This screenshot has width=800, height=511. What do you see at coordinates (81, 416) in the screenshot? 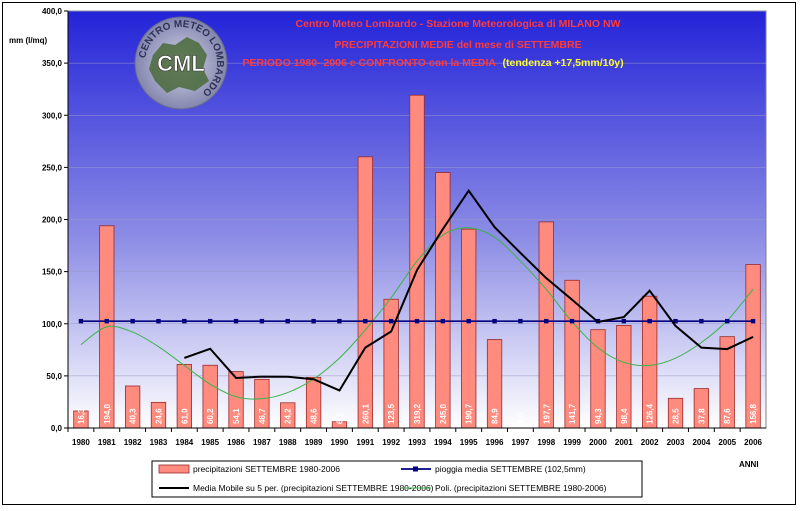
I see `bar-value-label: 16,3` at bounding box center [81, 416].